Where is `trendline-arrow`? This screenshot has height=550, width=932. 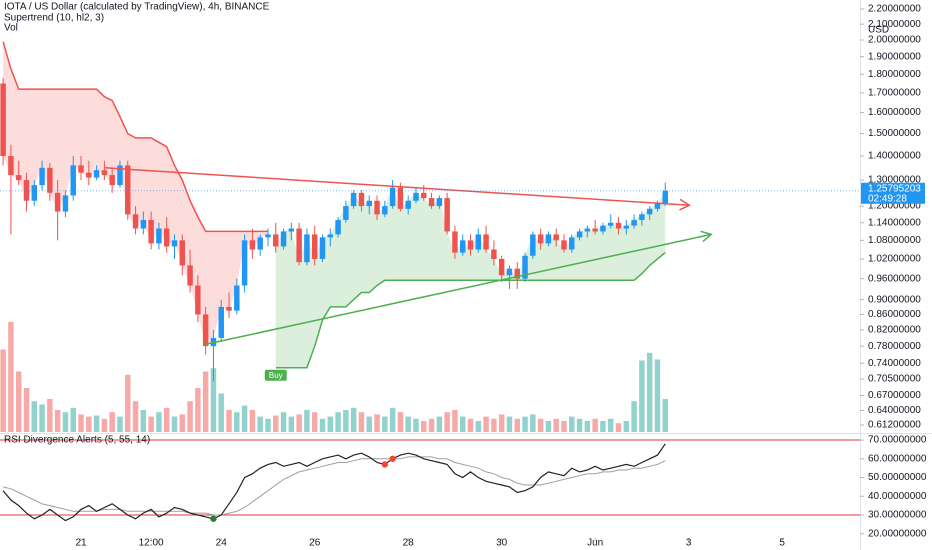 trendline-arrow is located at coordinates (706, 236).